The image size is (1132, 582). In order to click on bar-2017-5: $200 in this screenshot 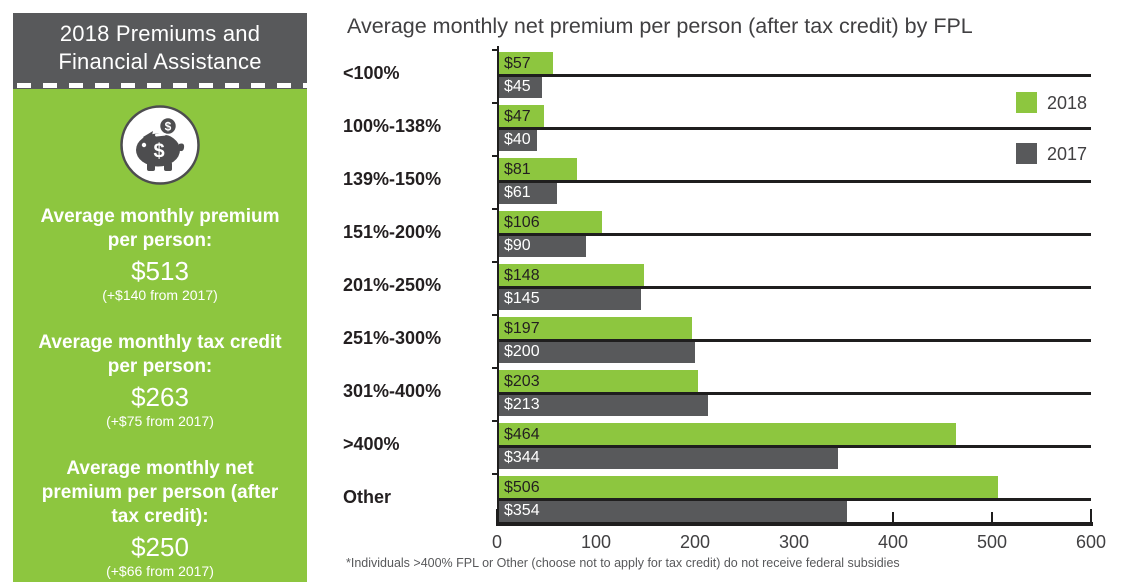, I will do `click(596, 351)`.